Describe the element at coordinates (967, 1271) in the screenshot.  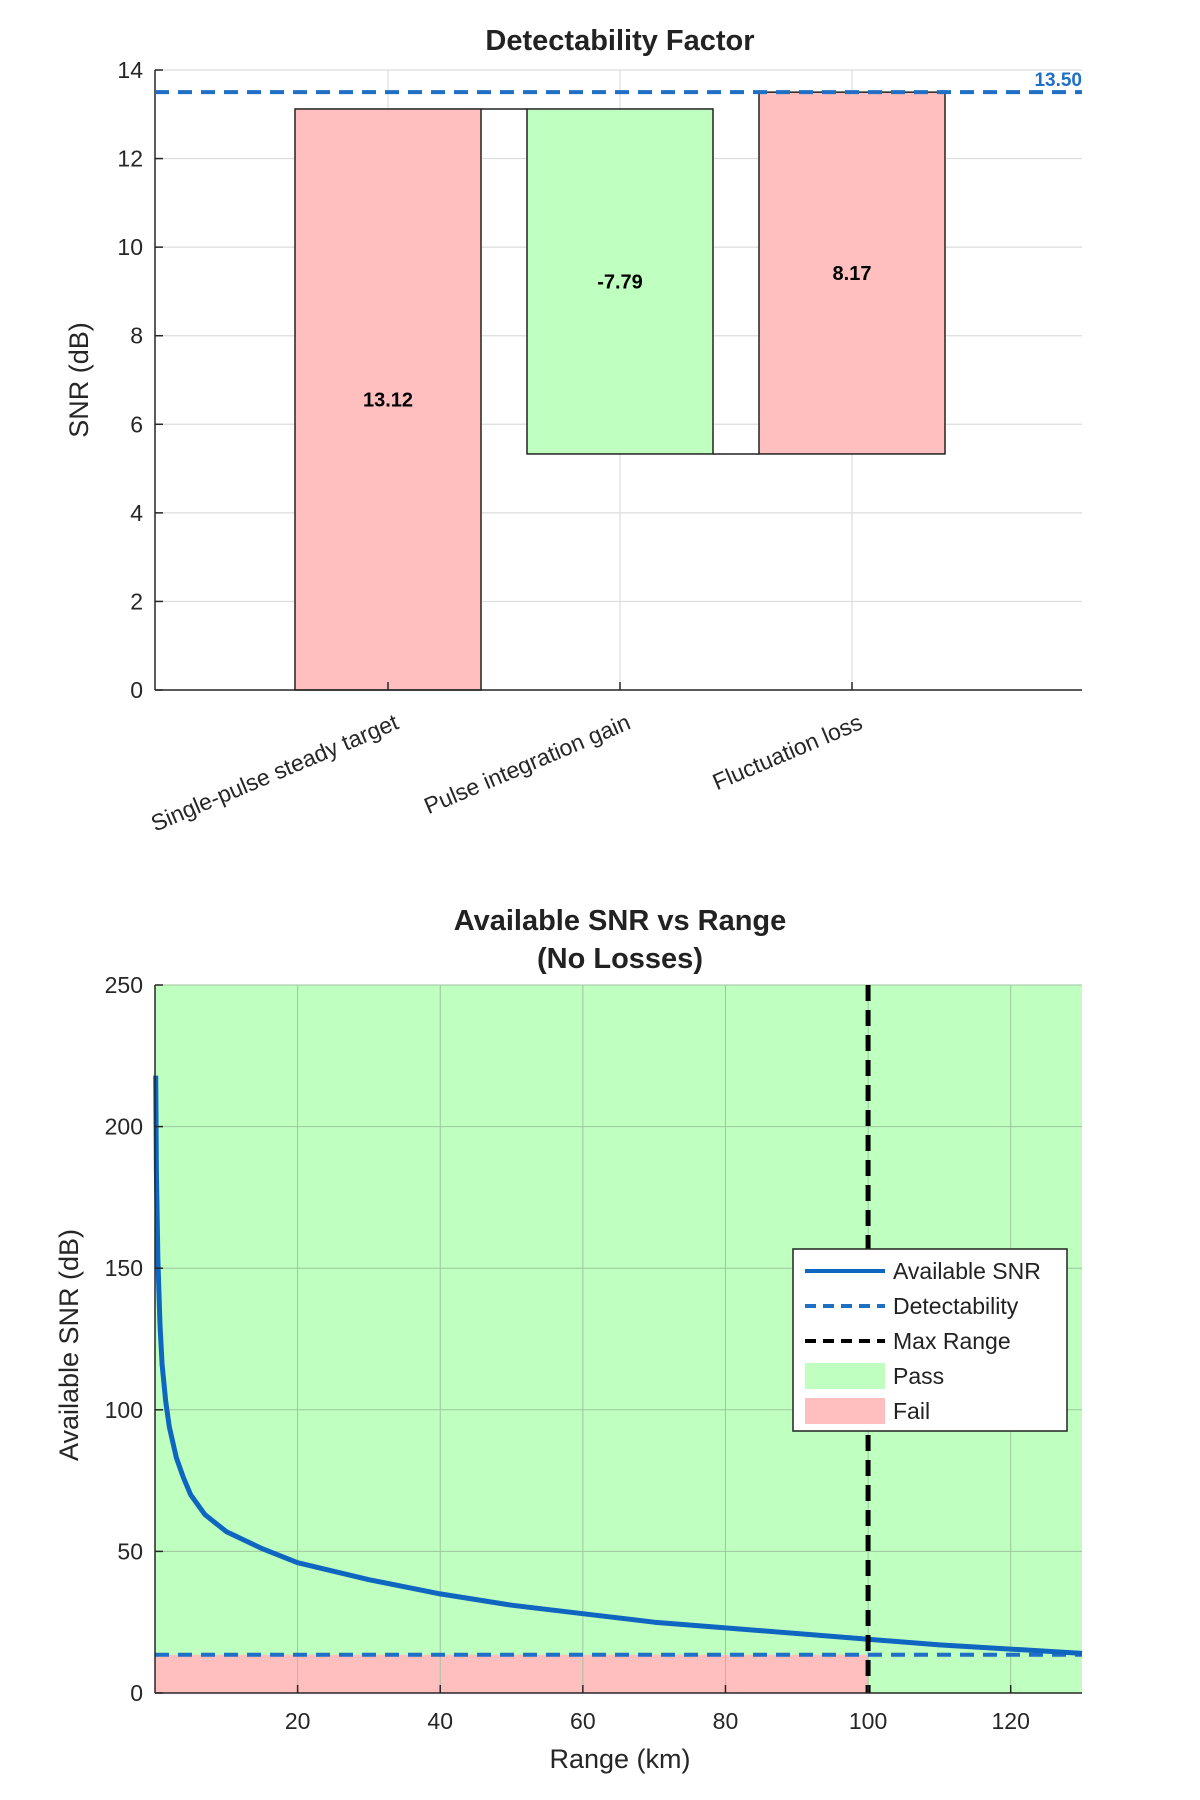
I see `chart2-legend-entry-label: Available SNR` at that location.